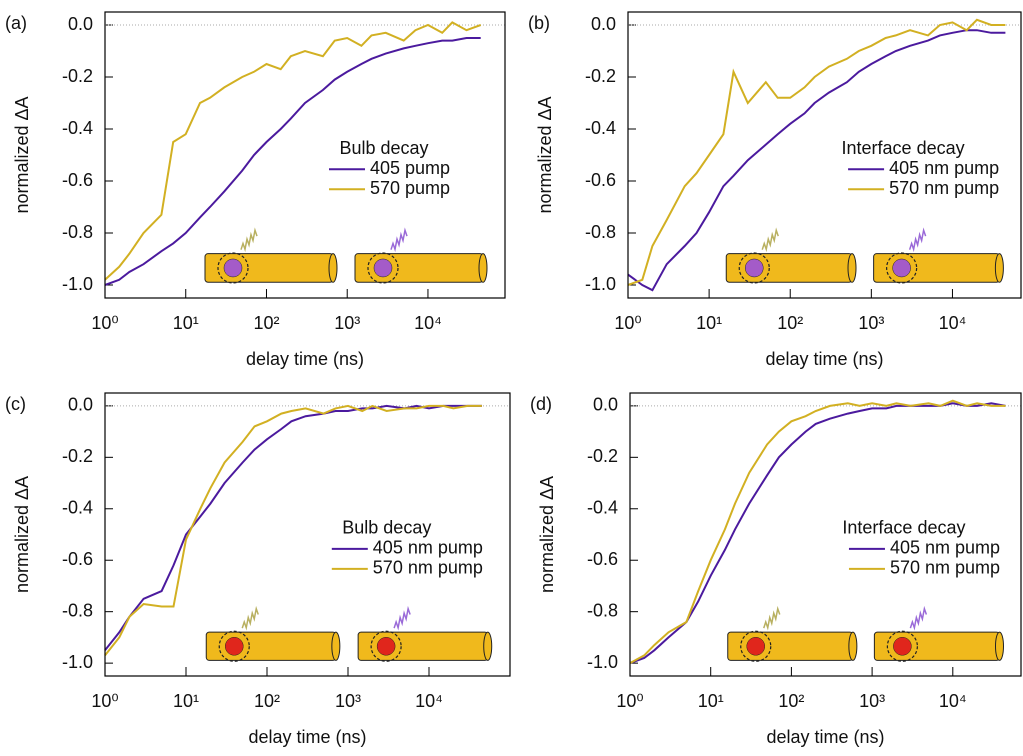  Describe the element at coordinates (16, 23) in the screenshot. I see `panel-label: (a)` at that location.